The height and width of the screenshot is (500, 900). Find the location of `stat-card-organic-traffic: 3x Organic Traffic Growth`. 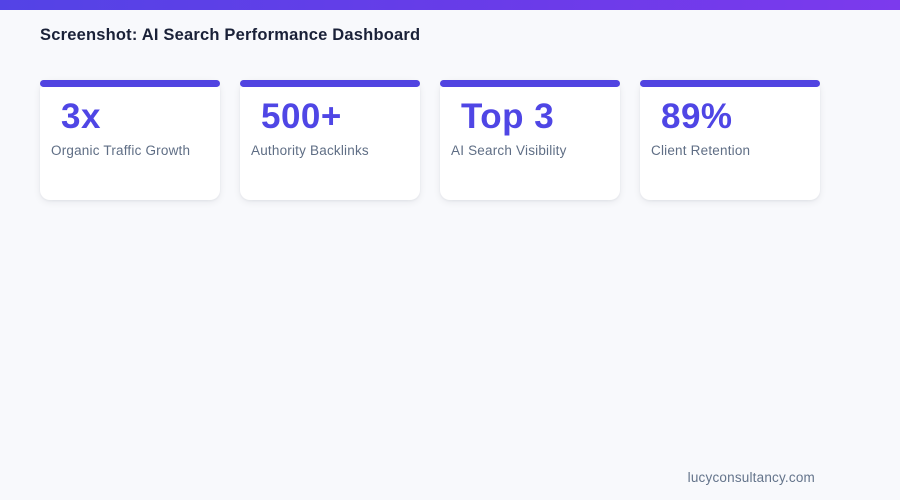

stat-card-organic-traffic: 3x Organic Traffic Growth is located at coordinates (130, 140).